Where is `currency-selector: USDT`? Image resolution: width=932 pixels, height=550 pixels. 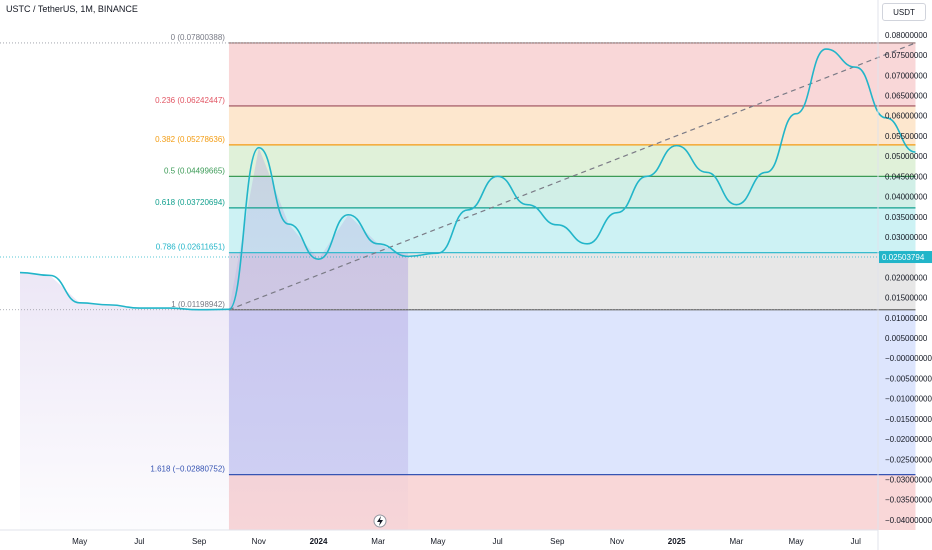 currency-selector: USDT is located at coordinates (904, 12).